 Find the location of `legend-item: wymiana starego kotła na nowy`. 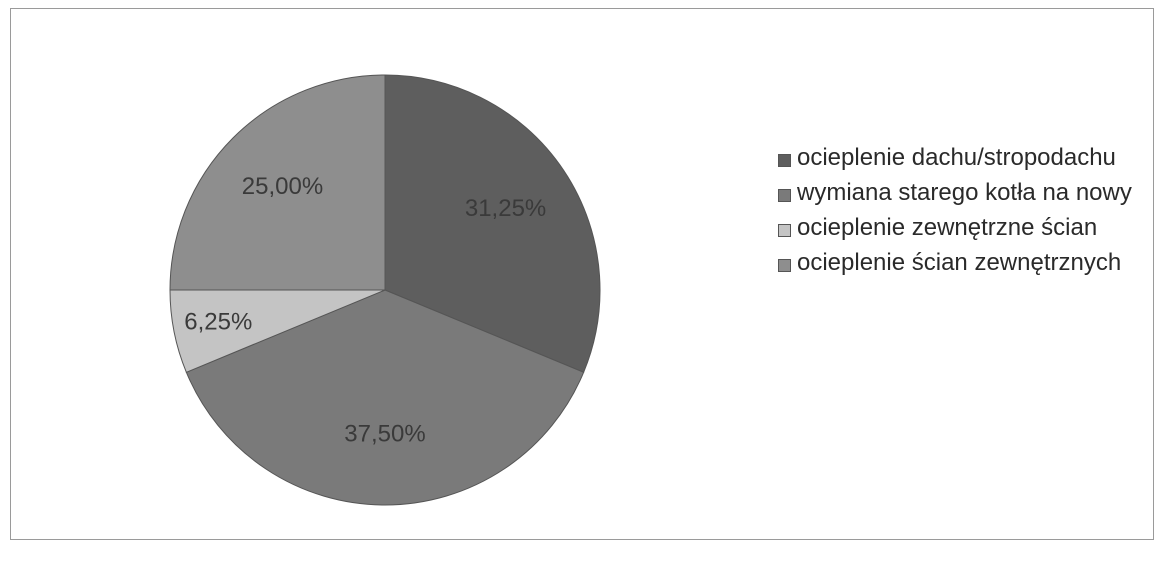

legend-item: wymiana starego kotła na nowy is located at coordinates (968, 192).